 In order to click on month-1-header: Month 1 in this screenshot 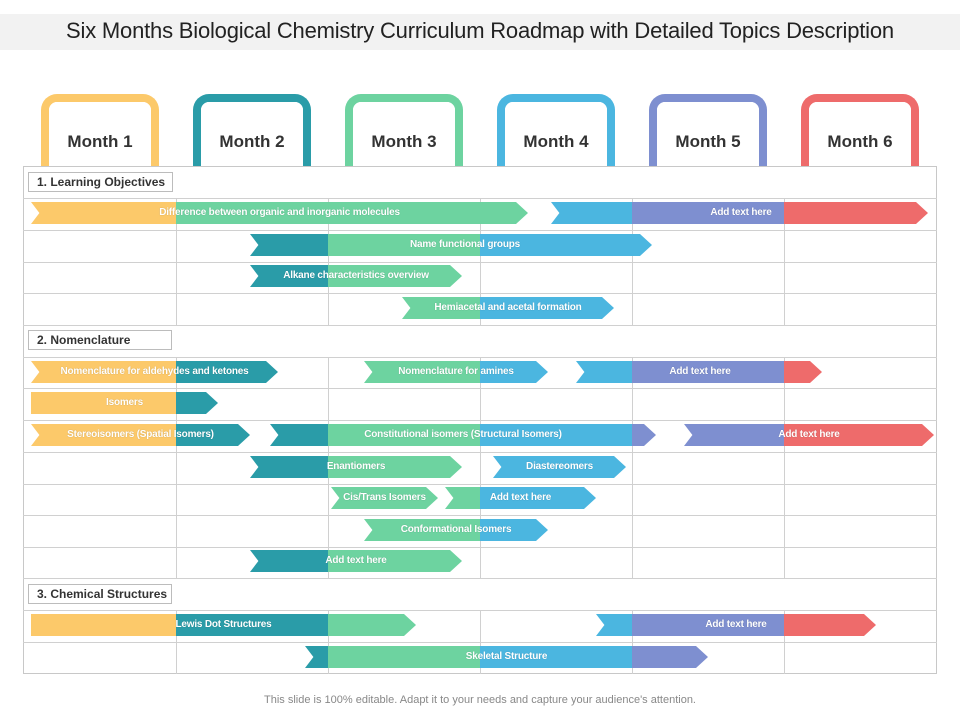, I will do `click(100, 130)`.